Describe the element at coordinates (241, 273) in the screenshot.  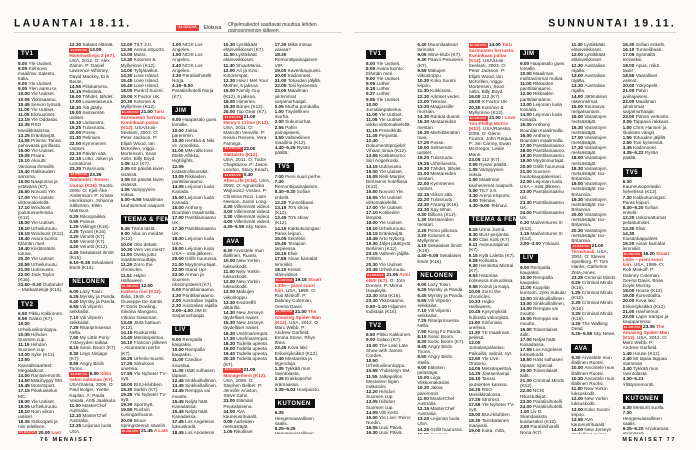
I see `entry-title: New Yorkin luksuskodit.` at that location.